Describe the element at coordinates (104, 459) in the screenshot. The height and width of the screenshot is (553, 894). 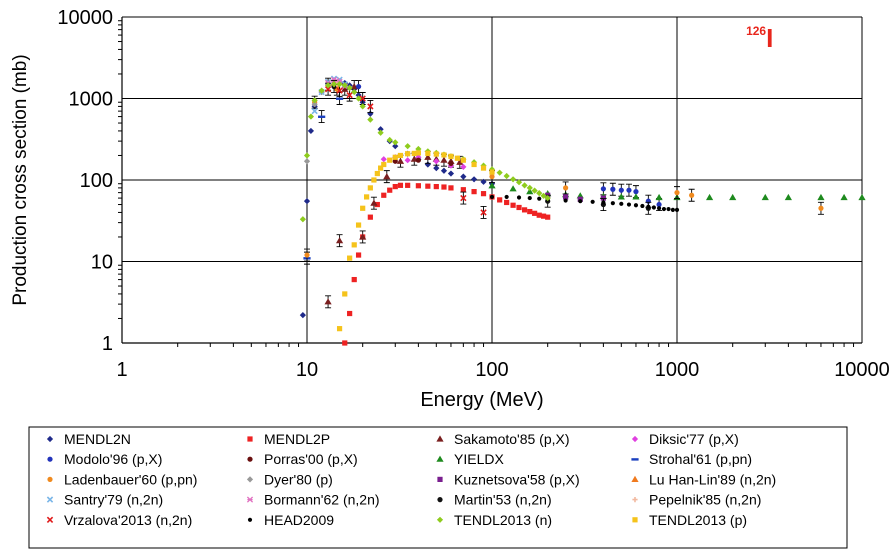
I see `legend-item: Modolo'96 (p,X)` at that location.